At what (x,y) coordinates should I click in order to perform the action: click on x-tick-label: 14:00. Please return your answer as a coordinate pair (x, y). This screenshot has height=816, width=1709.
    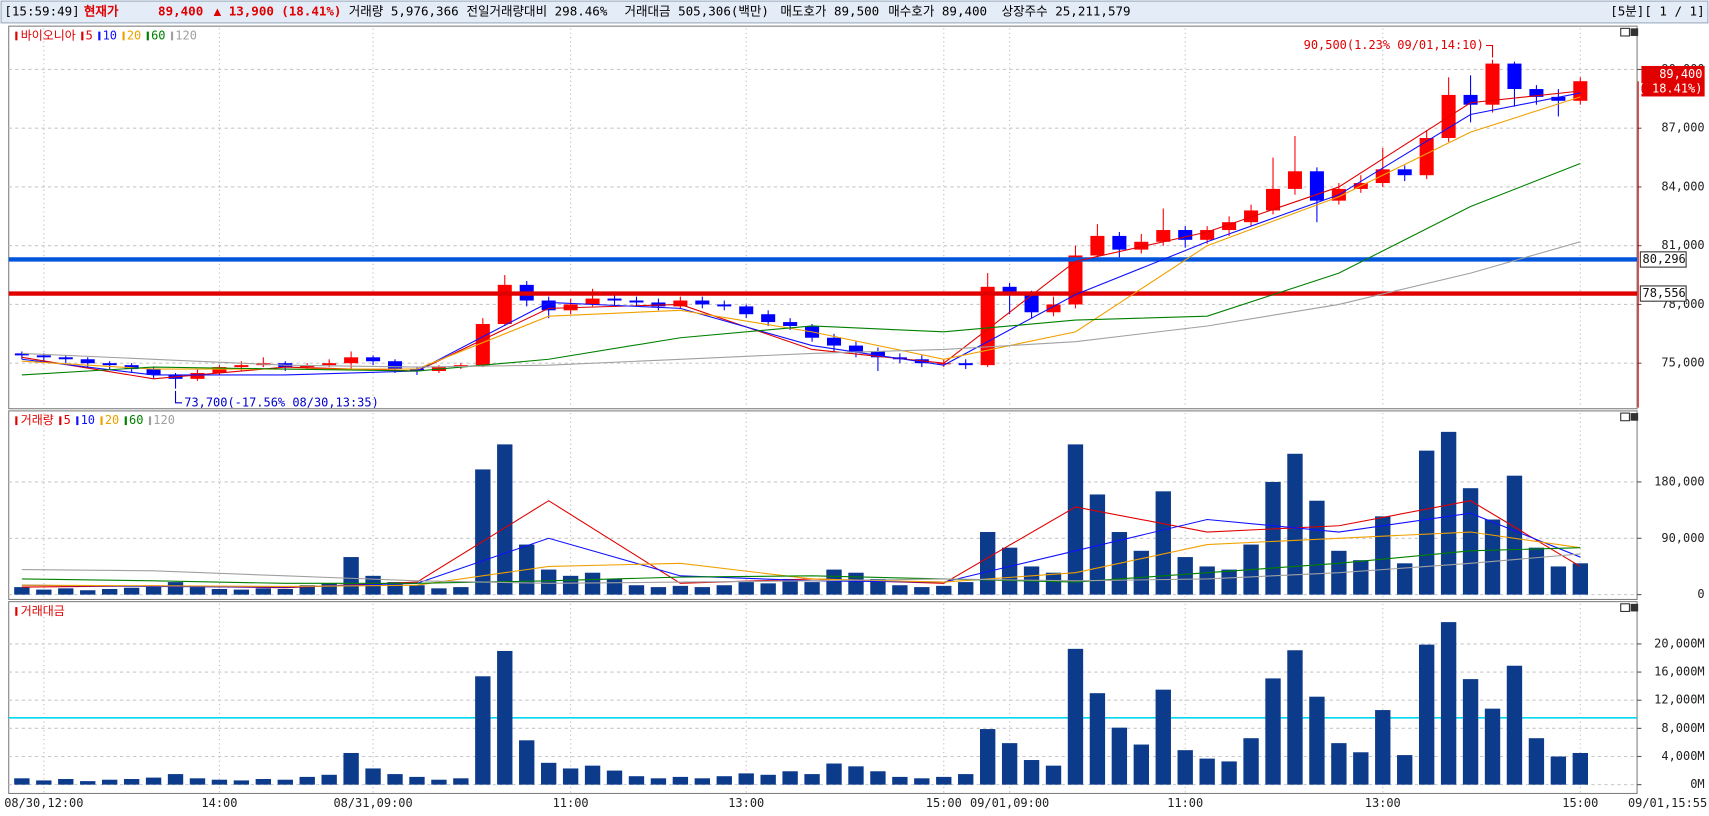
    Looking at the image, I should click on (219, 803).